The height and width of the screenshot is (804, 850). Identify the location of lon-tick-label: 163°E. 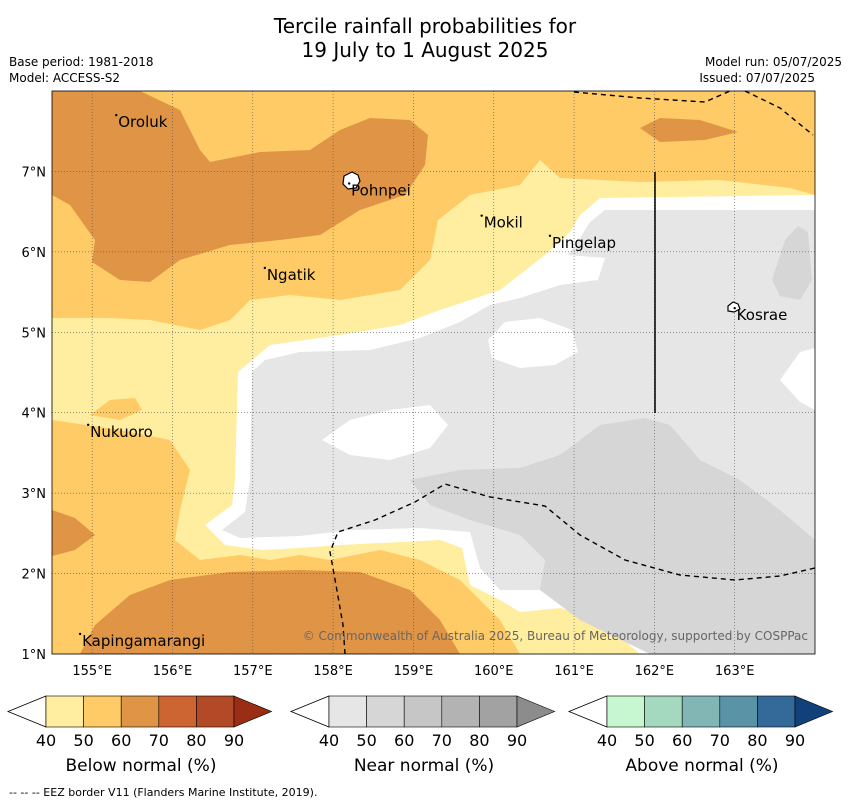
(735, 671).